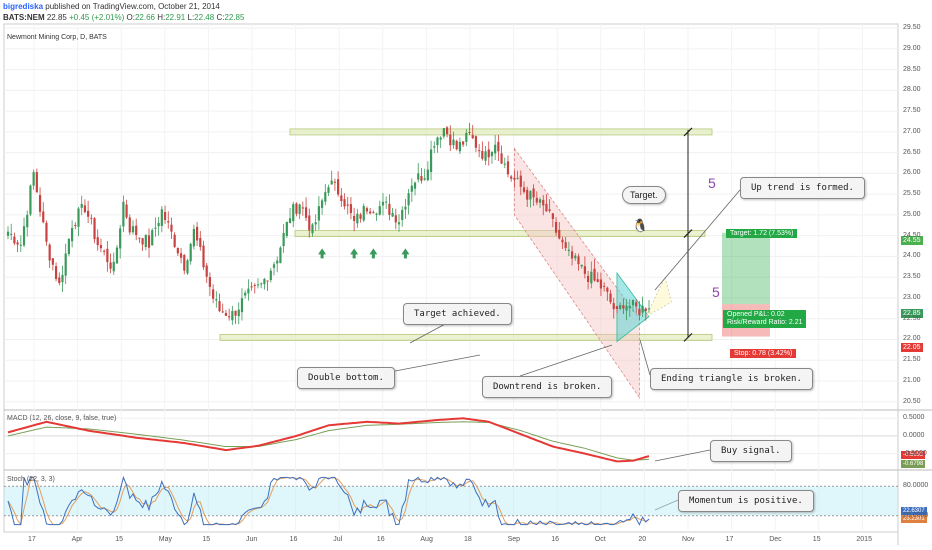 The image size is (932, 550). Describe the element at coordinates (23, 6) in the screenshot. I see `author-link: bigrediska` at that location.